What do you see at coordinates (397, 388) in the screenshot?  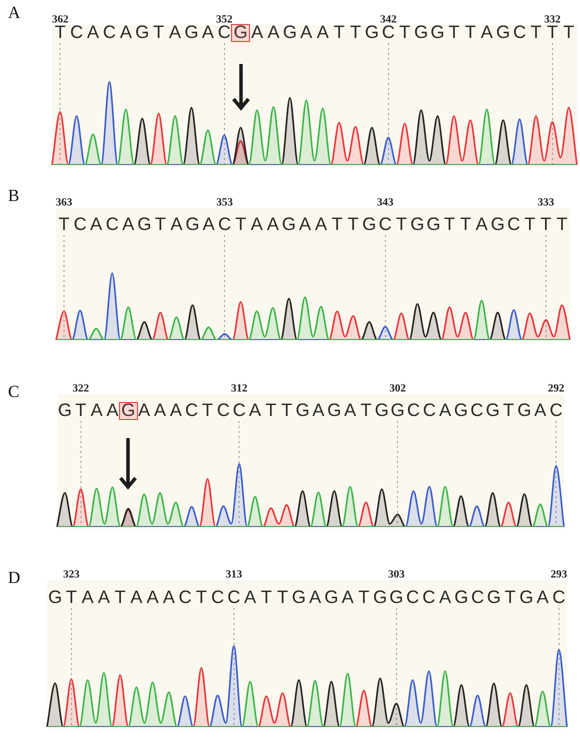 I see `x2-tick-label: 302` at bounding box center [397, 388].